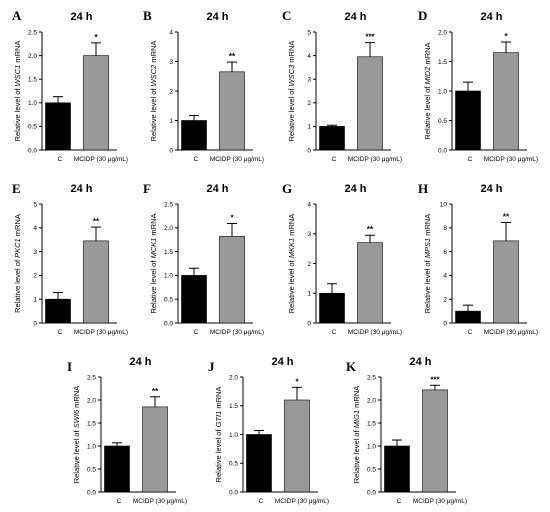  Describe the element at coordinates (351, 366) in the screenshot. I see `panel-letter: K` at that location.